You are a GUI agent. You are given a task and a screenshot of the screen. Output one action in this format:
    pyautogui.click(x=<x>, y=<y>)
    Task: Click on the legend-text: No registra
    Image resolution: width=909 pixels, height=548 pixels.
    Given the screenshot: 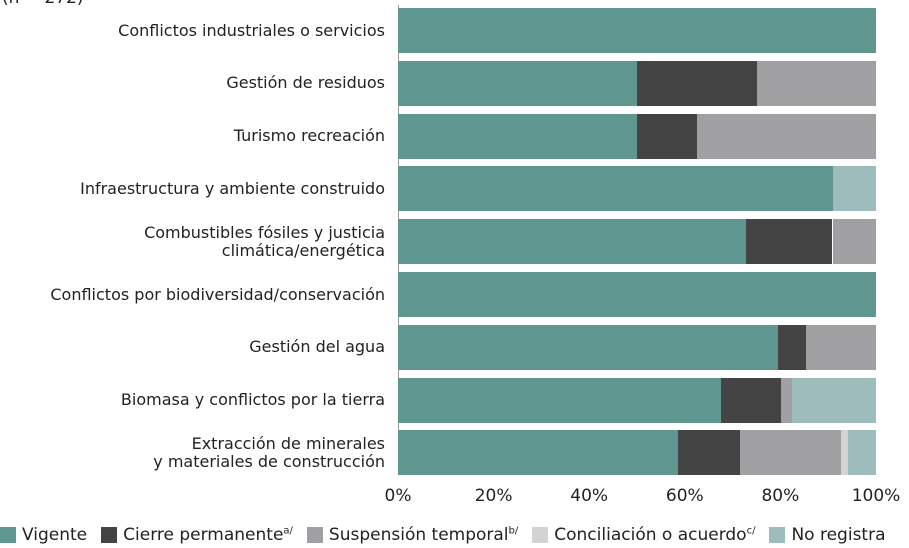 What is the action you would take?
    pyautogui.click(x=838, y=535)
    